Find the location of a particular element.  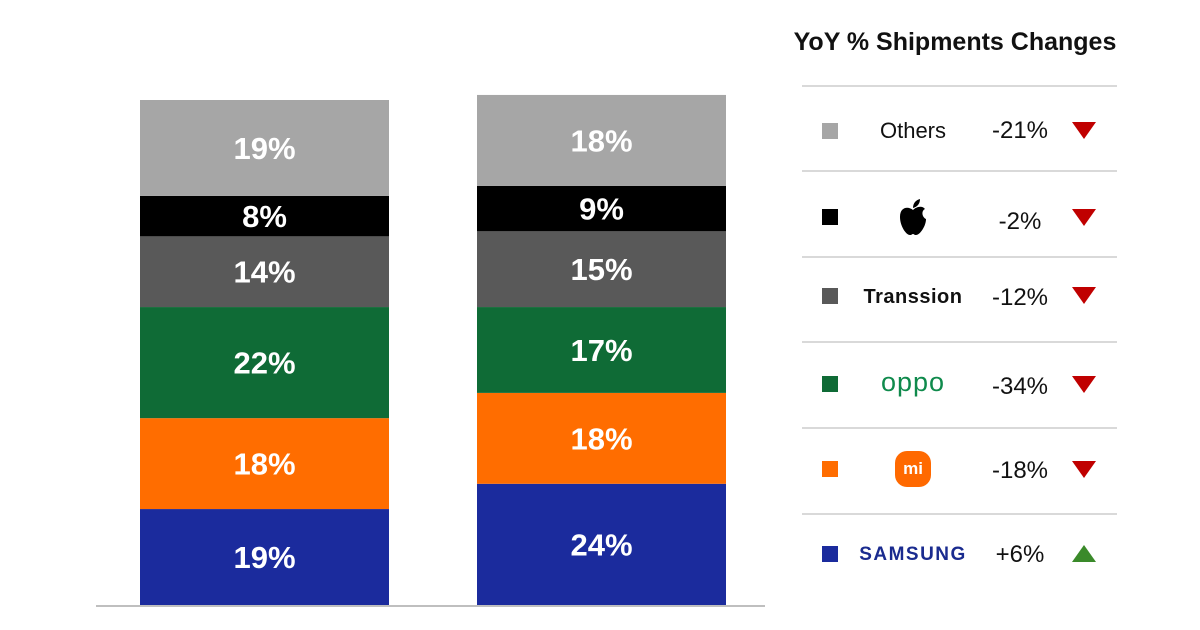

legend-brand-oppo: oppo is located at coordinates (913, 382).